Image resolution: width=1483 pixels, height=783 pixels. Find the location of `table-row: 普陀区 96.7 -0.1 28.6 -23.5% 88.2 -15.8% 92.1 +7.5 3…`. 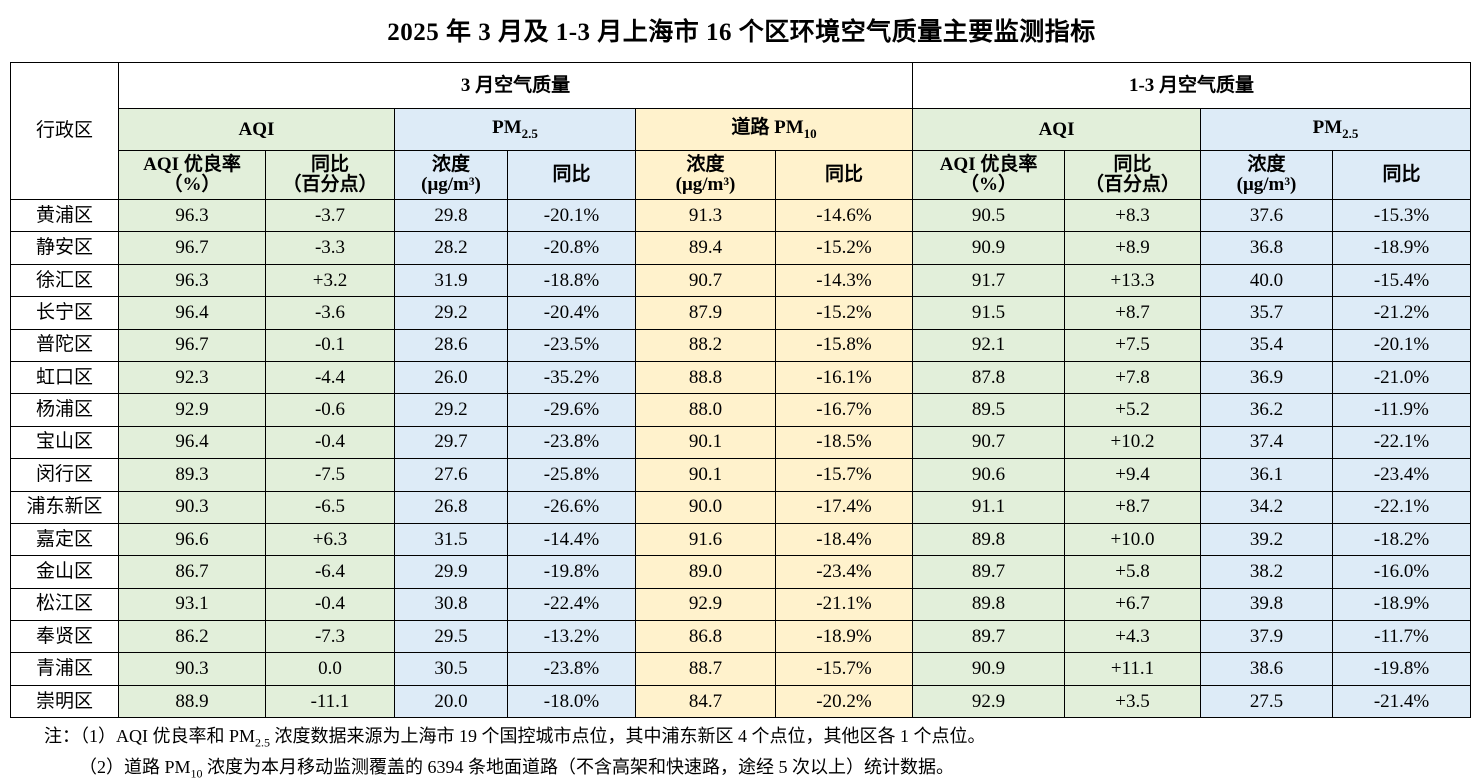

table-row: 普陀区 96.7 -0.1 28.6 -23.5% 88.2 -15.8% 92.1 +7.5 3… is located at coordinates (741, 345).